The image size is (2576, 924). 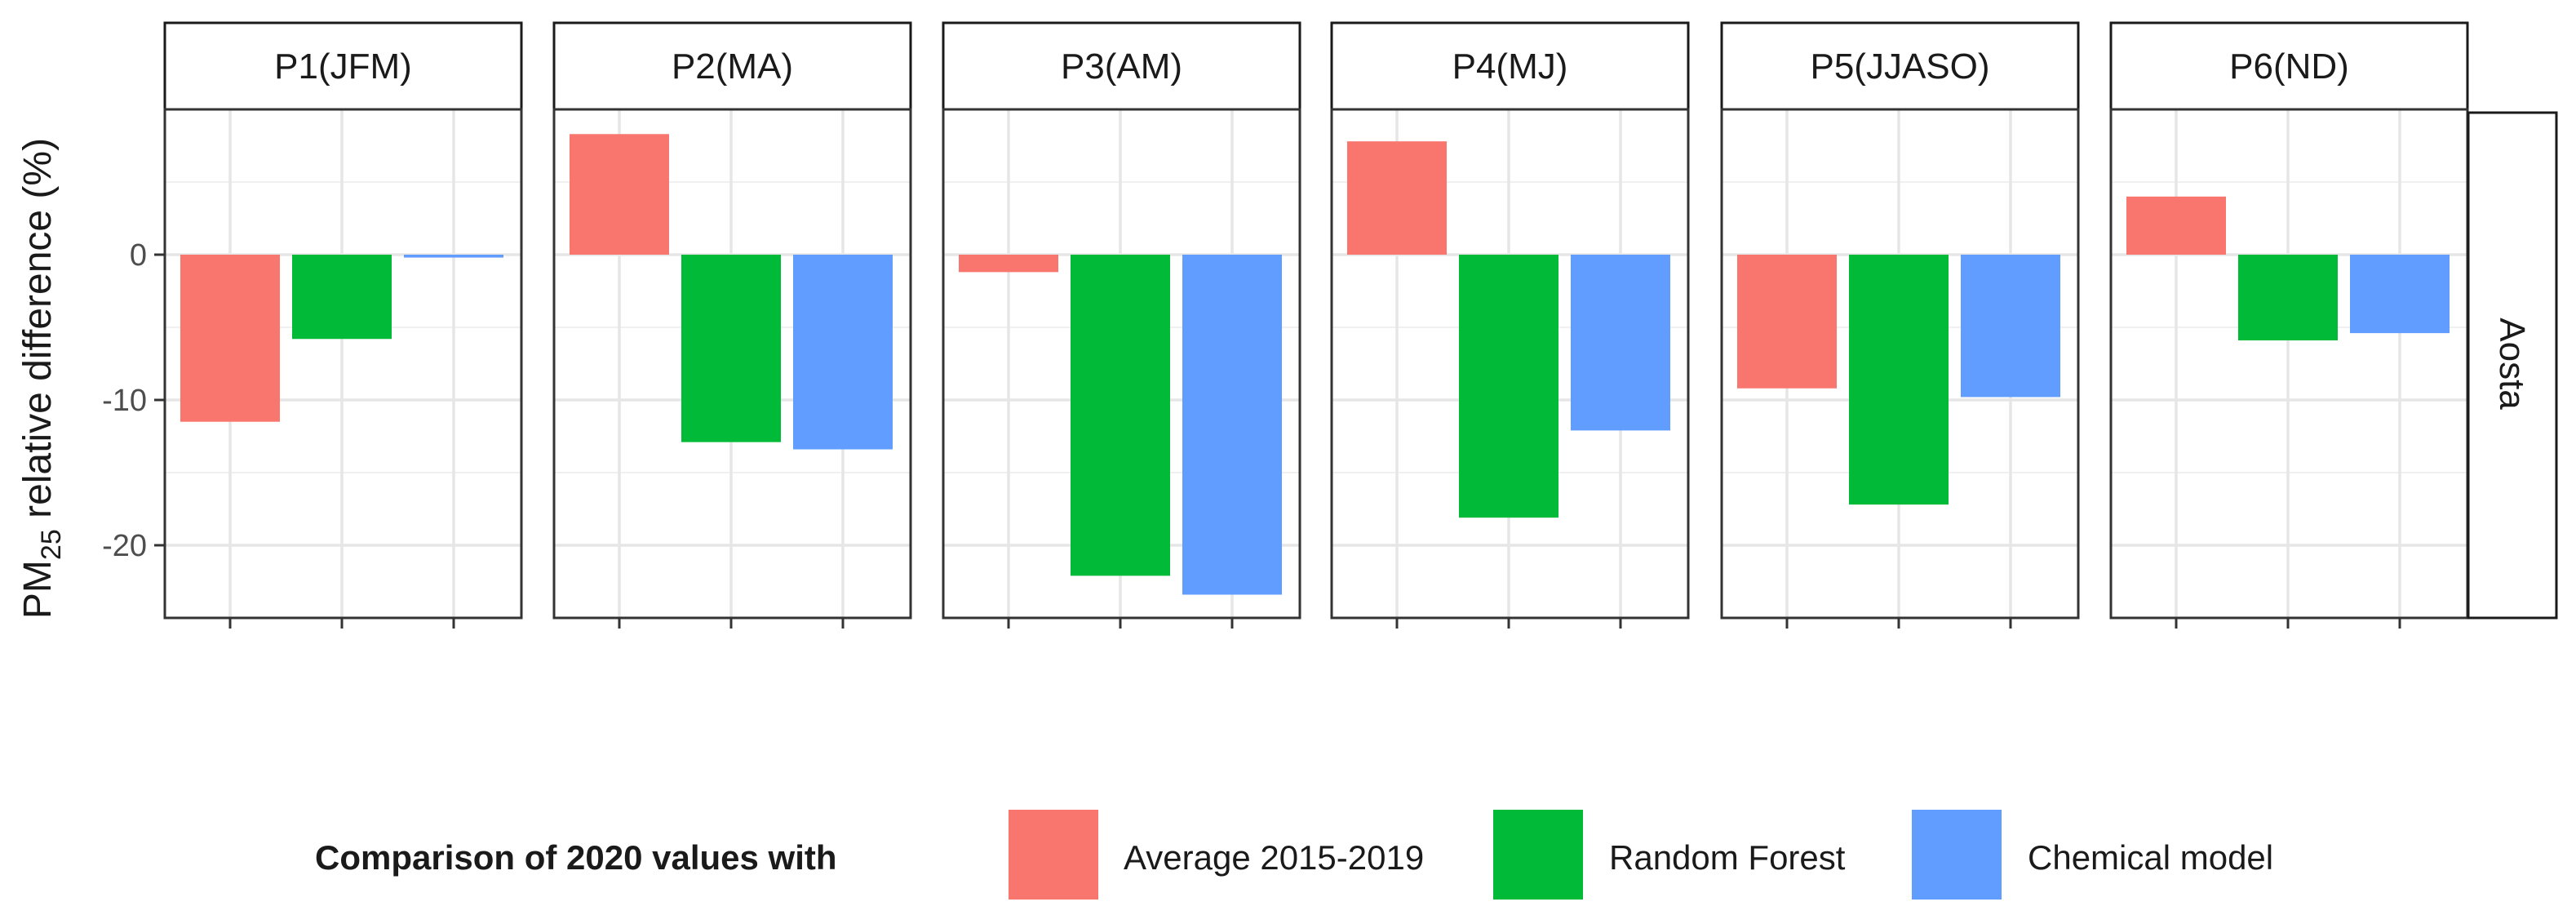 I want to click on facet-panel: P1(JFM), so click(x=343, y=325).